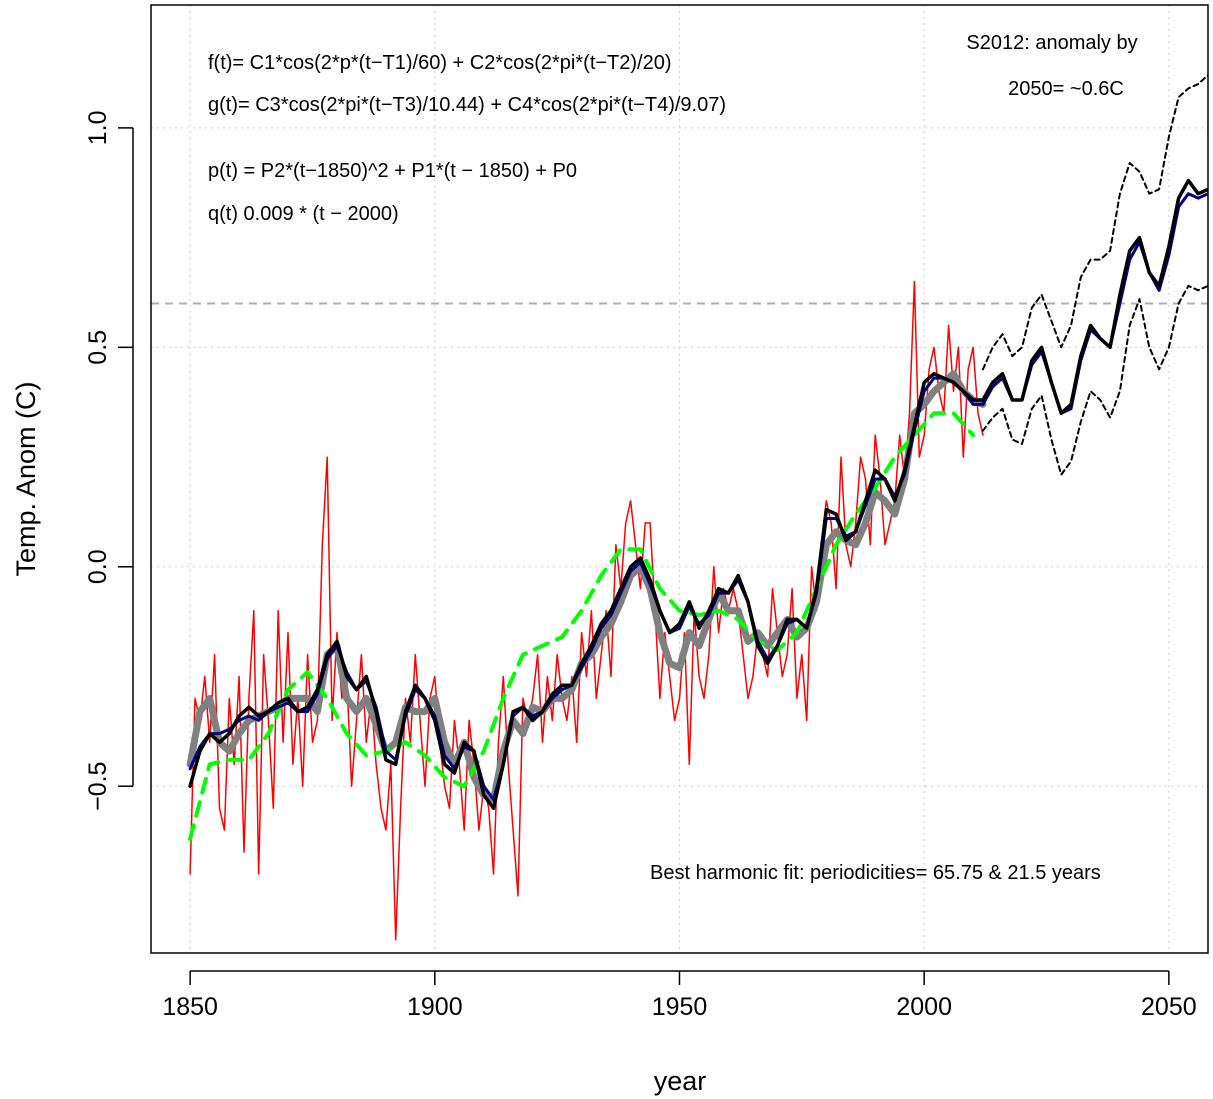  What do you see at coordinates (1051, 43) in the screenshot?
I see `annotation: S2012: anomaly by` at bounding box center [1051, 43].